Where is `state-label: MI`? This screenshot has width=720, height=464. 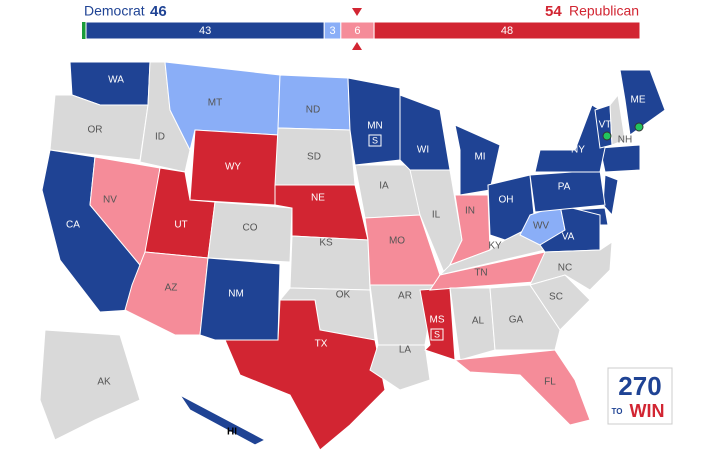
state-label: MI is located at coordinates (479, 157).